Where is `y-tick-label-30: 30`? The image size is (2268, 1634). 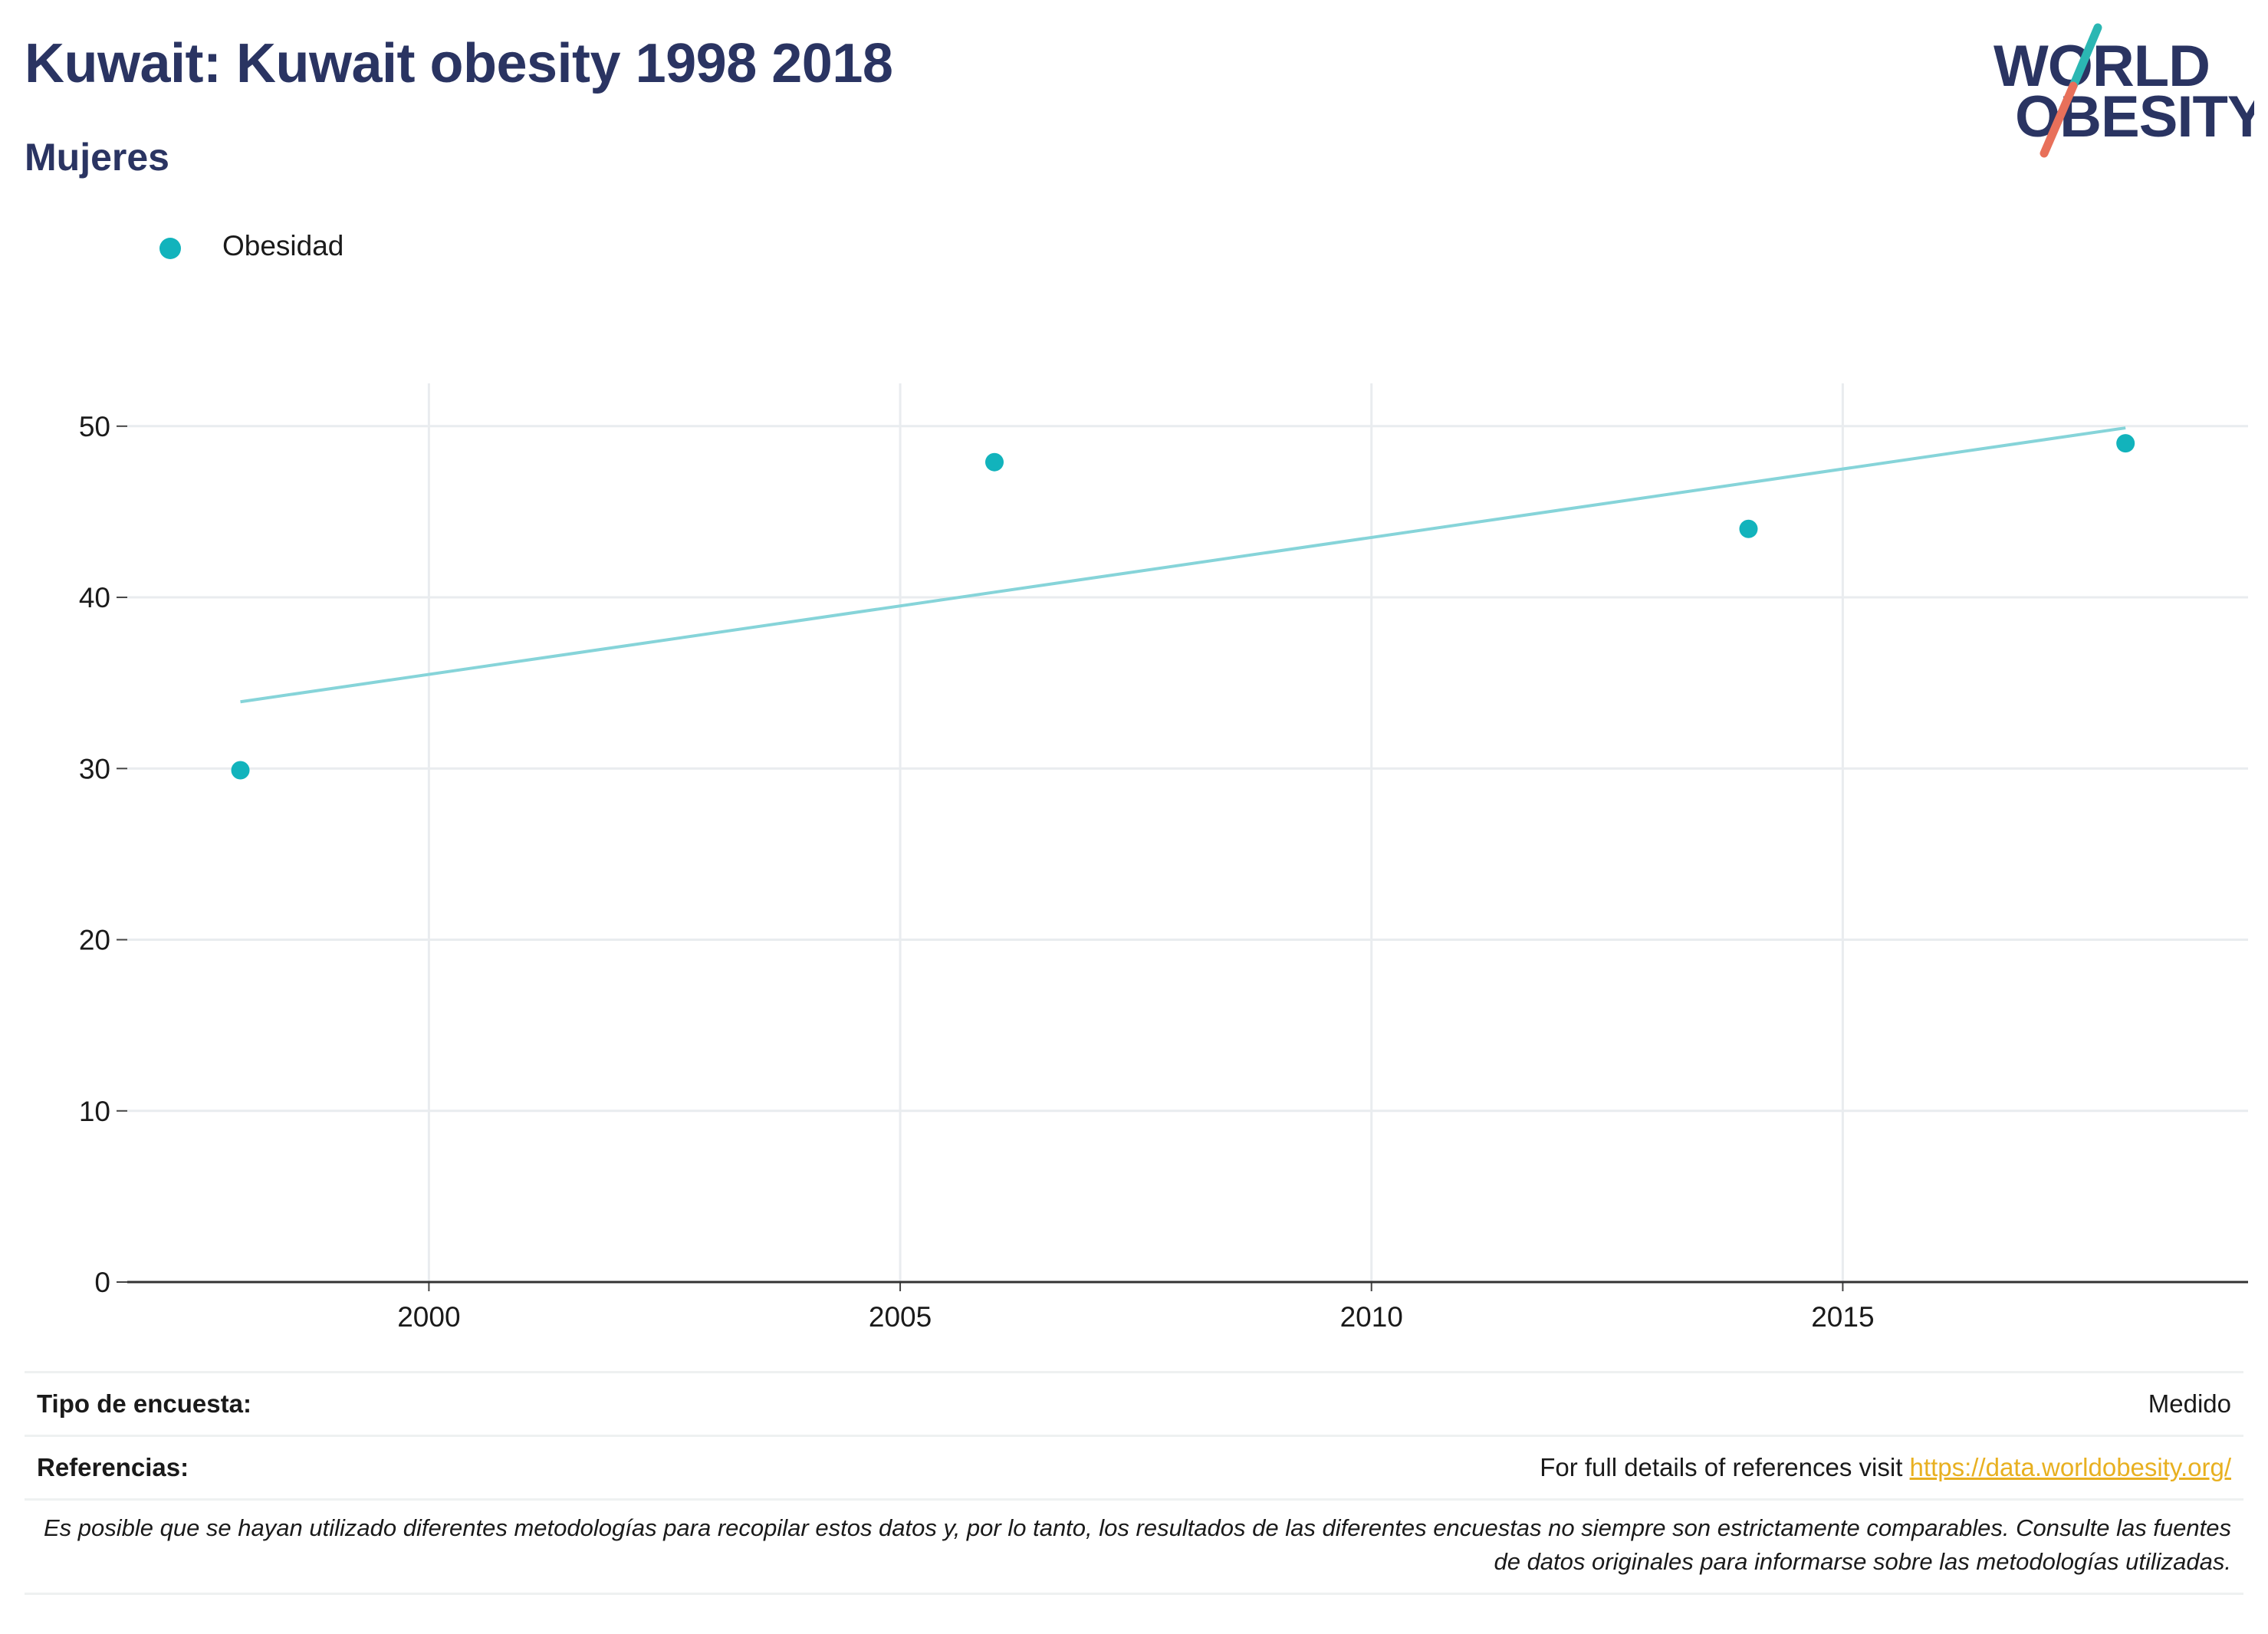
y-tick-label-30: 30 is located at coordinates (94, 769).